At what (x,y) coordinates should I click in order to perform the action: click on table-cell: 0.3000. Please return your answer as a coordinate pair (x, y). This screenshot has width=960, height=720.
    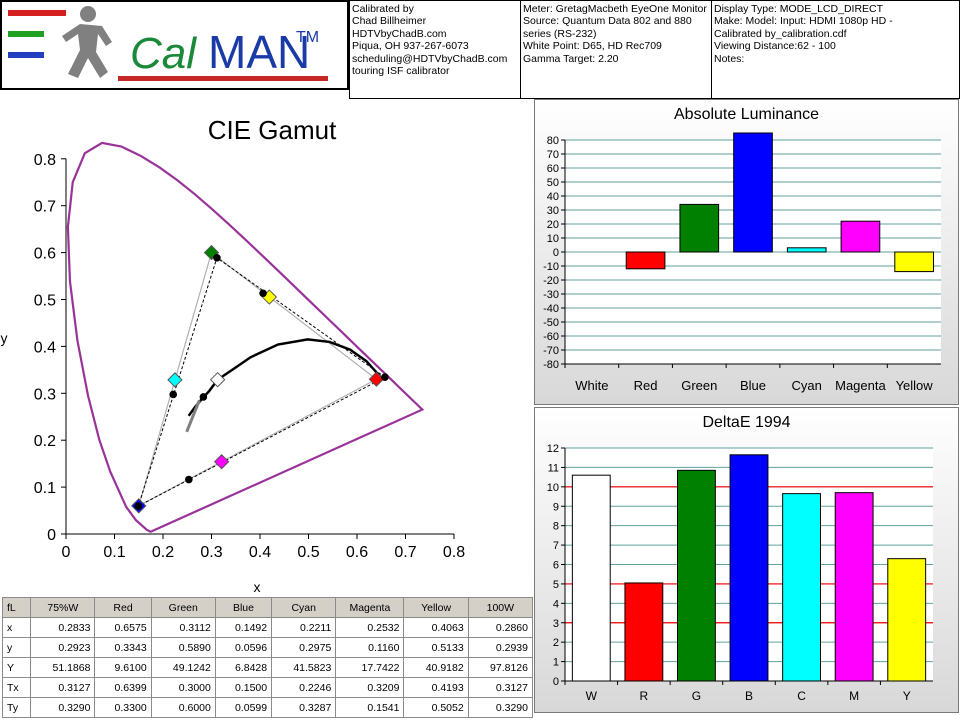
    Looking at the image, I should click on (183, 687).